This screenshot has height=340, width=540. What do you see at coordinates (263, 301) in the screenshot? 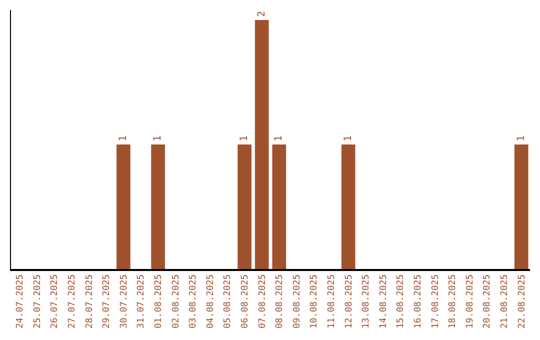
I see `x-tick-label: 07.08.2025` at bounding box center [263, 301].